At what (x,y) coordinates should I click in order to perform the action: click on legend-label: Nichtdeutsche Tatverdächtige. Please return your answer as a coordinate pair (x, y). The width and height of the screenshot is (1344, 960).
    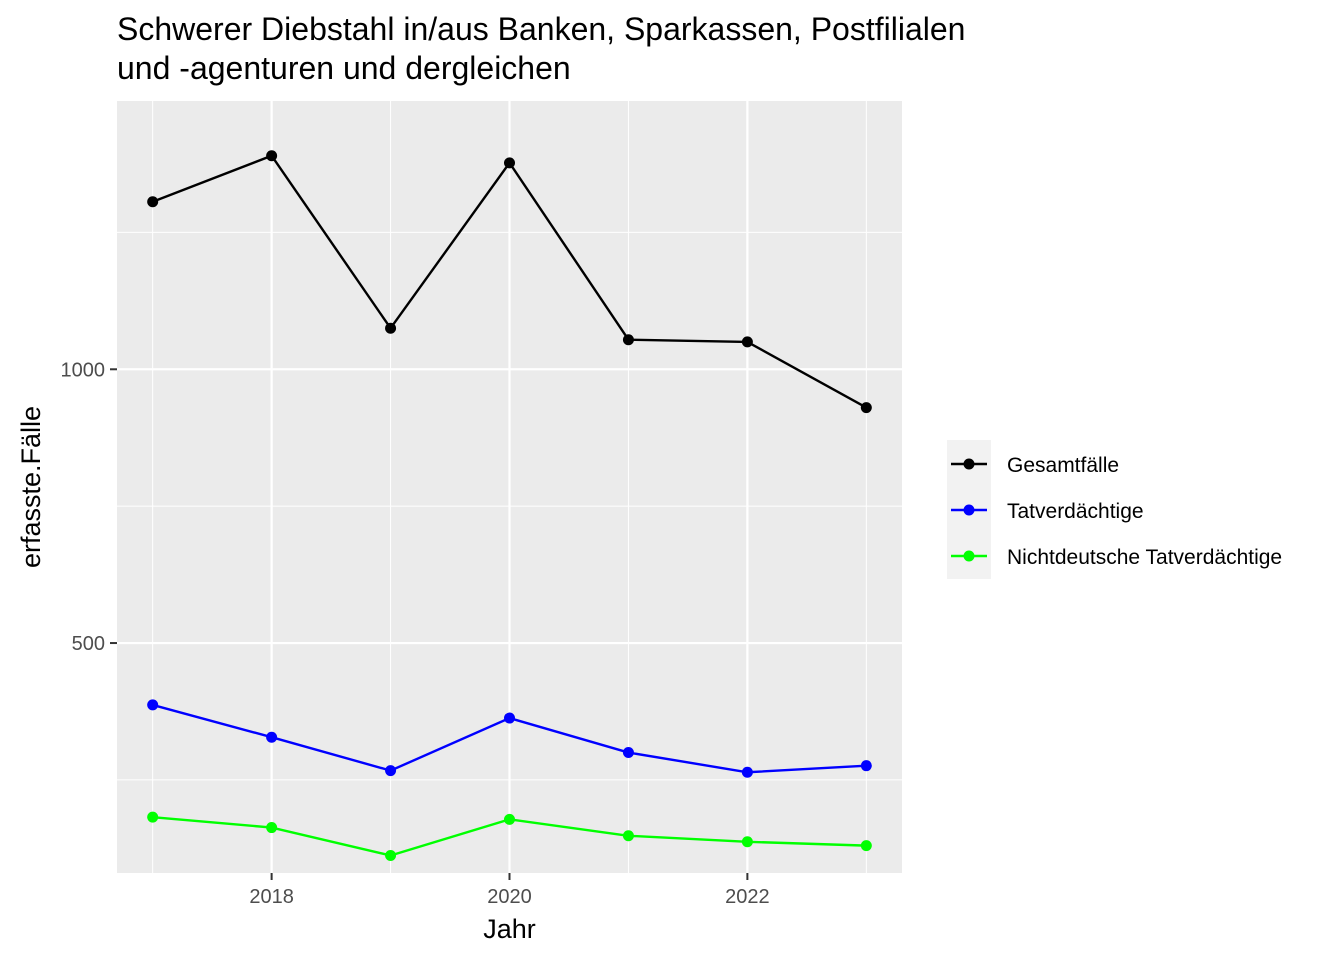
    Looking at the image, I should click on (1144, 557).